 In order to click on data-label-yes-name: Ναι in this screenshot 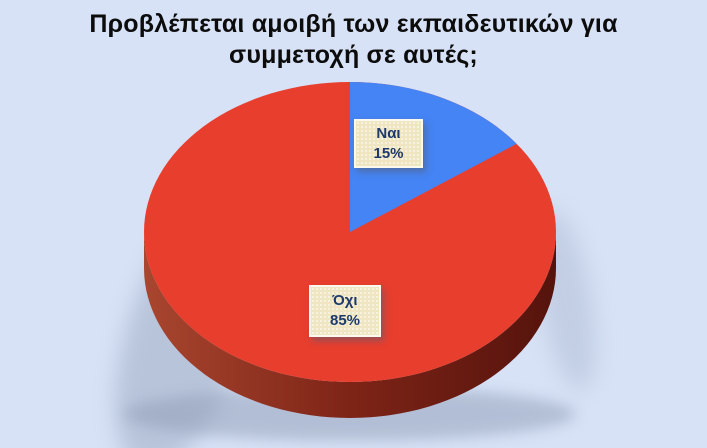, I will do `click(388, 133)`.